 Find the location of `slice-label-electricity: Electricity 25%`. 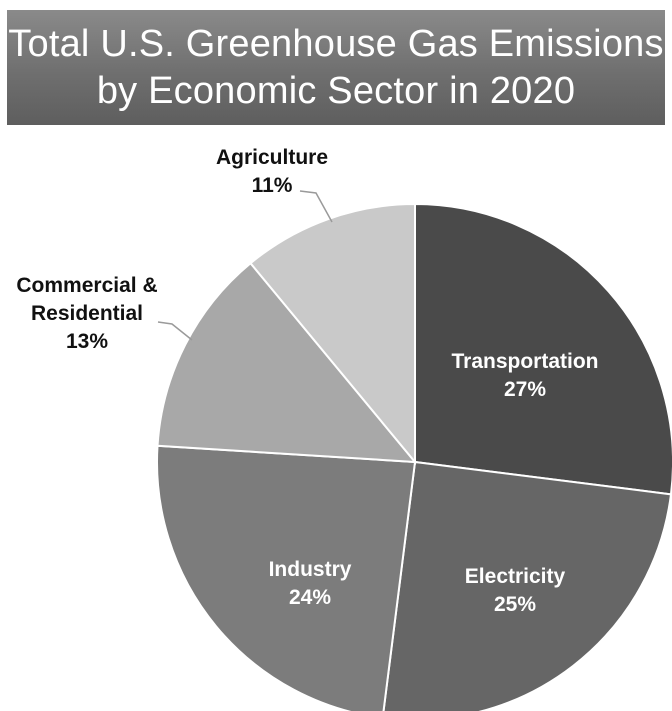

slice-label-electricity: Electricity 25% is located at coordinates (515, 590).